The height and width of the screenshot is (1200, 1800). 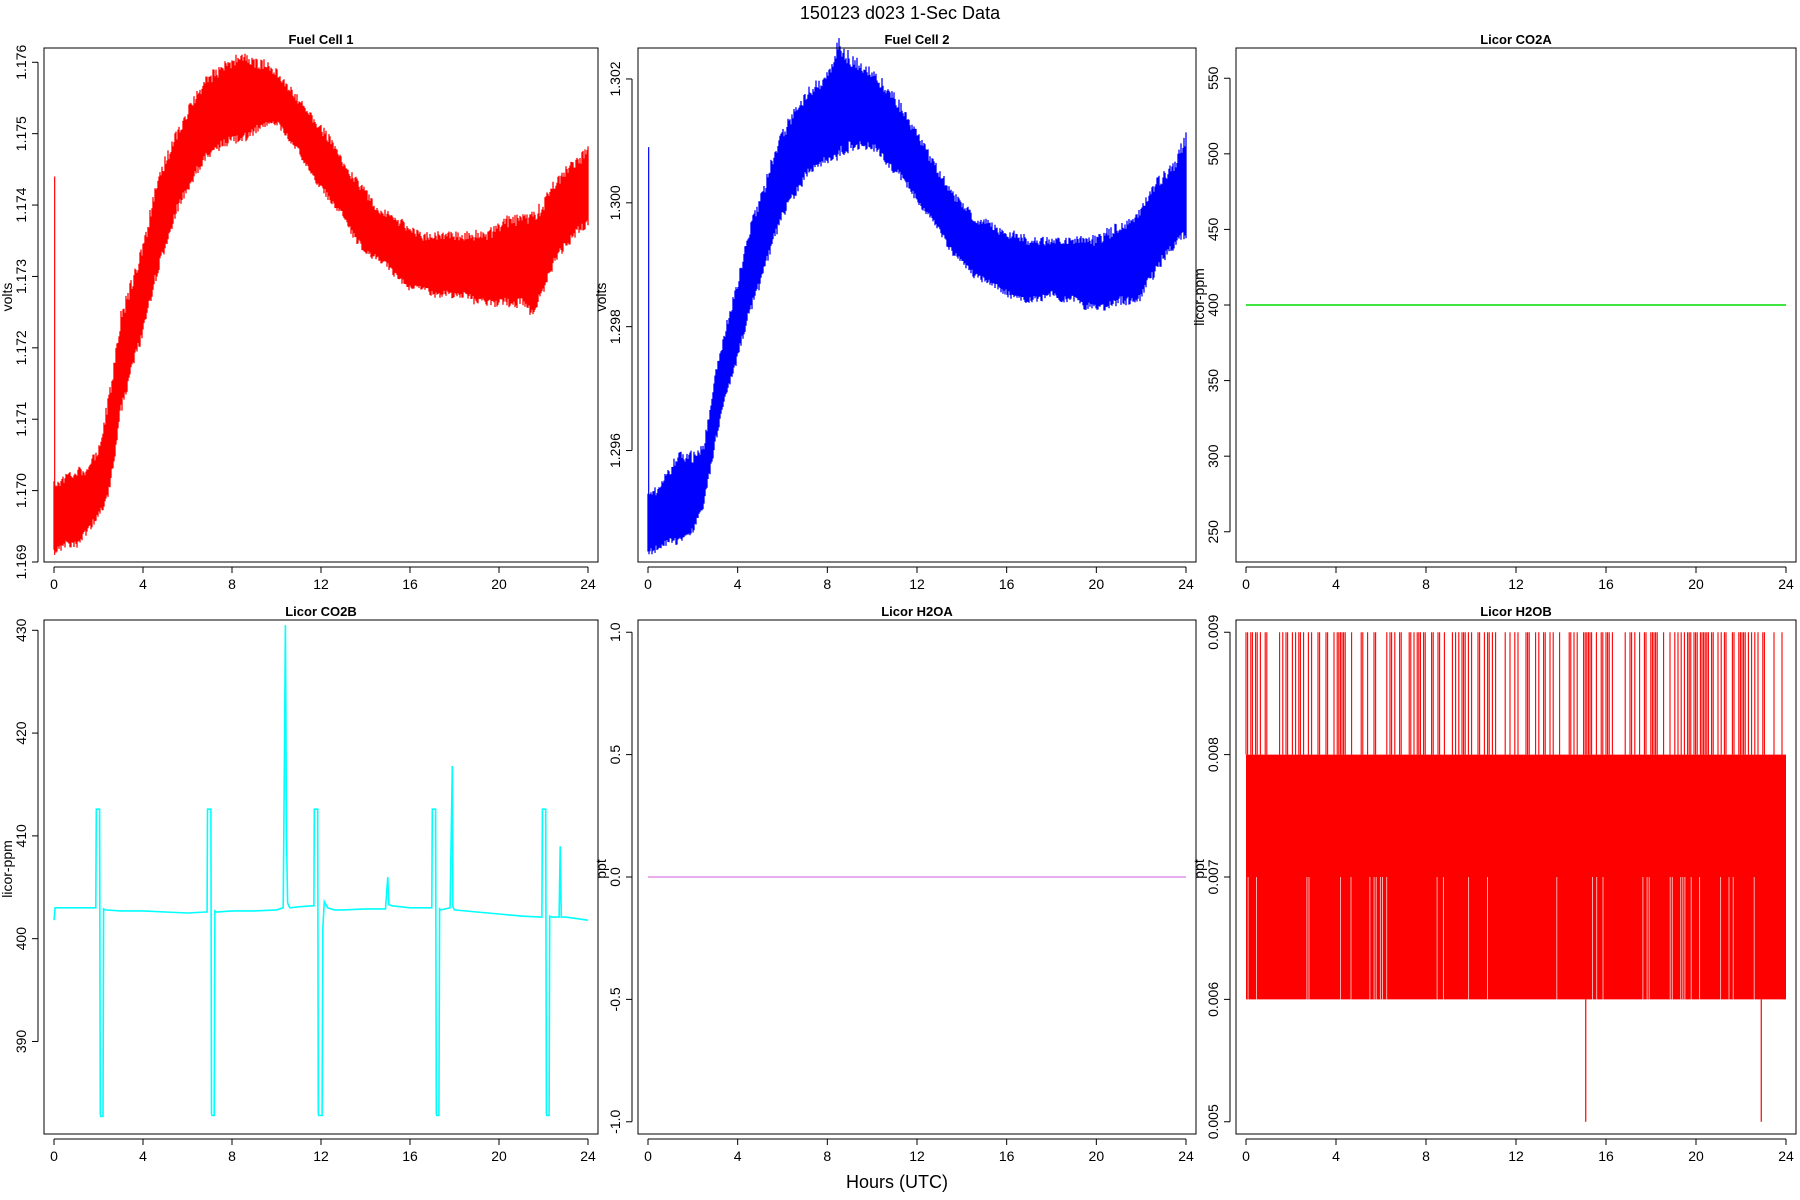 What do you see at coordinates (615, 632) in the screenshot?
I see `y-tick-label: 1.0` at bounding box center [615, 632].